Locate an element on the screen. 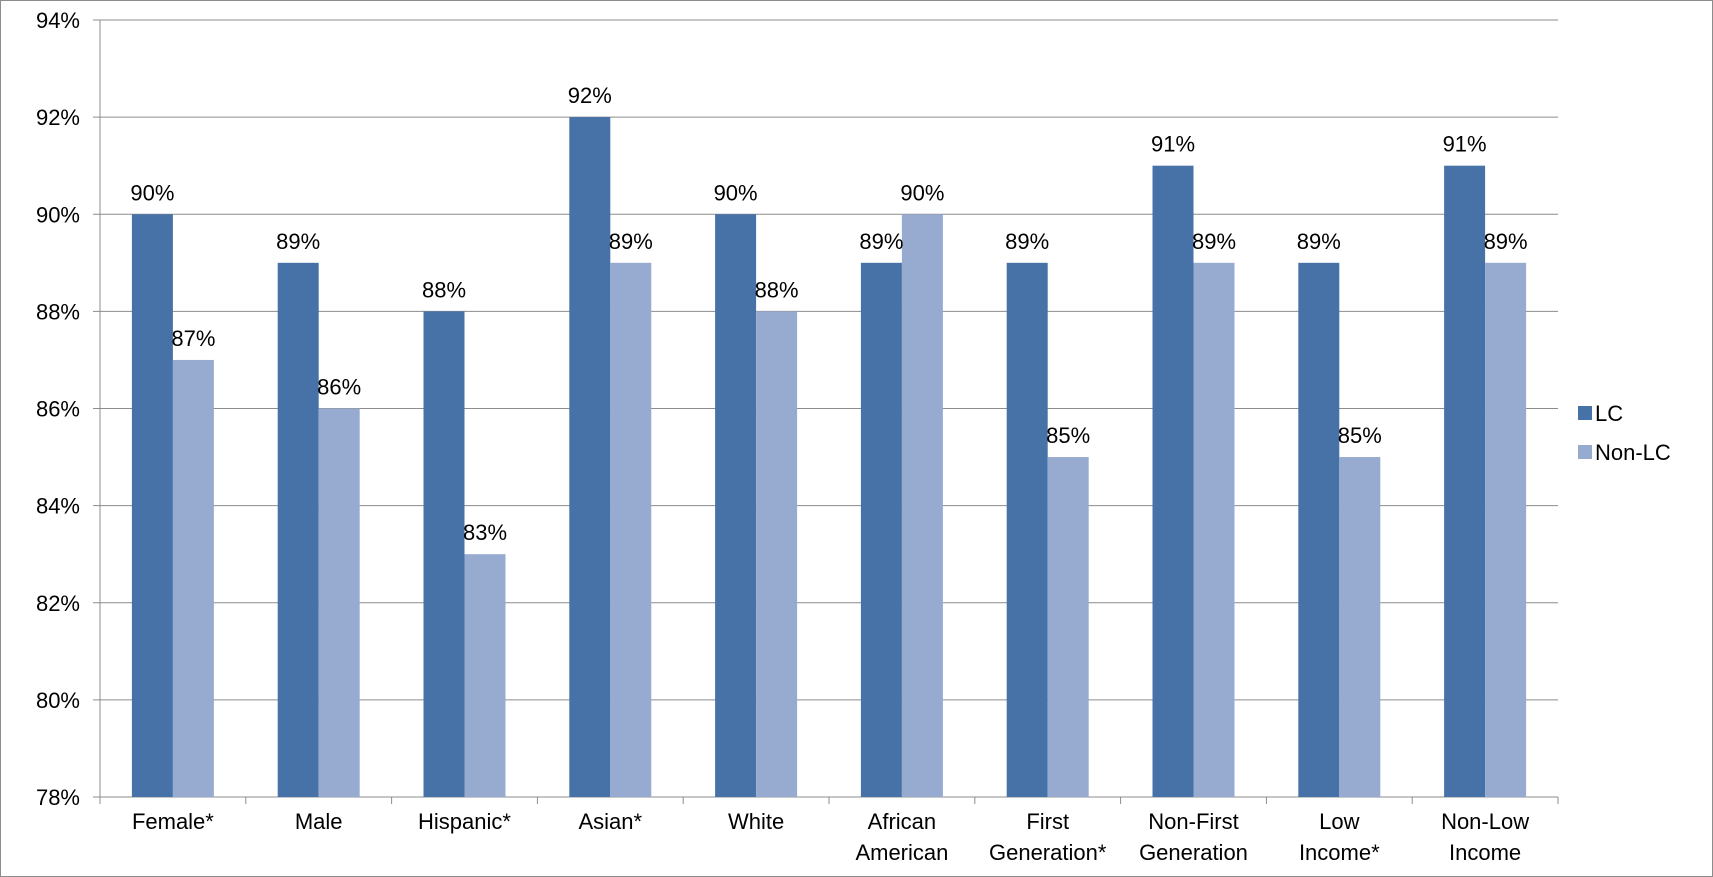 Image resolution: width=1713 pixels, height=877 pixels. y-tick-label: 80% is located at coordinates (58, 700).